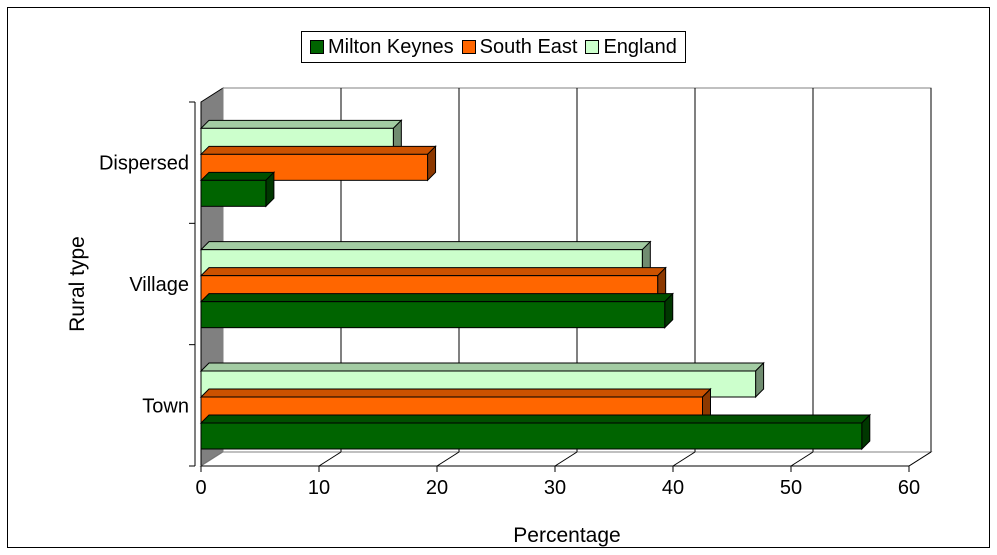  I want to click on bar-milton-keynes-village-top, so click(436, 298).